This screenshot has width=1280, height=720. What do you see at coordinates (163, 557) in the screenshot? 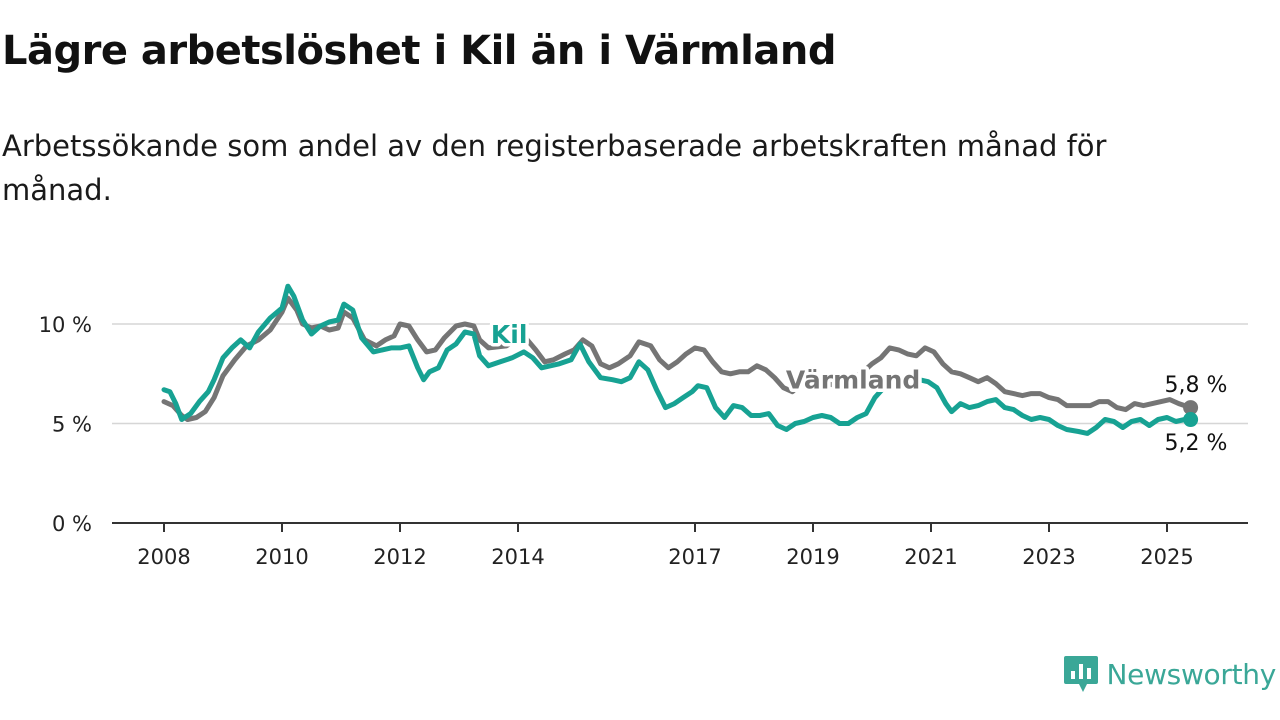
I see `x-tick-label: 2008` at bounding box center [163, 557].